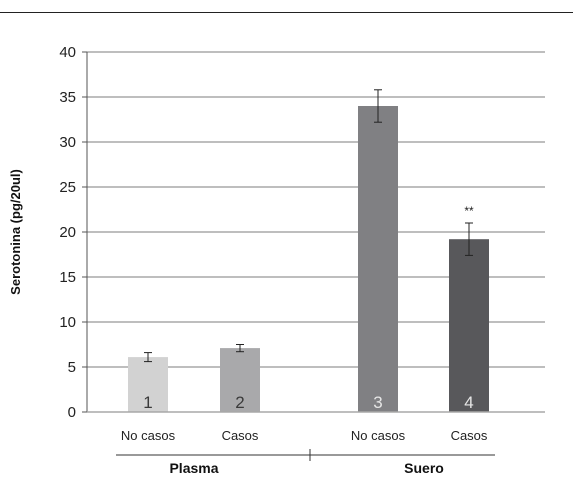  What do you see at coordinates (469, 211) in the screenshot?
I see `significance-annotation: **` at bounding box center [469, 211].